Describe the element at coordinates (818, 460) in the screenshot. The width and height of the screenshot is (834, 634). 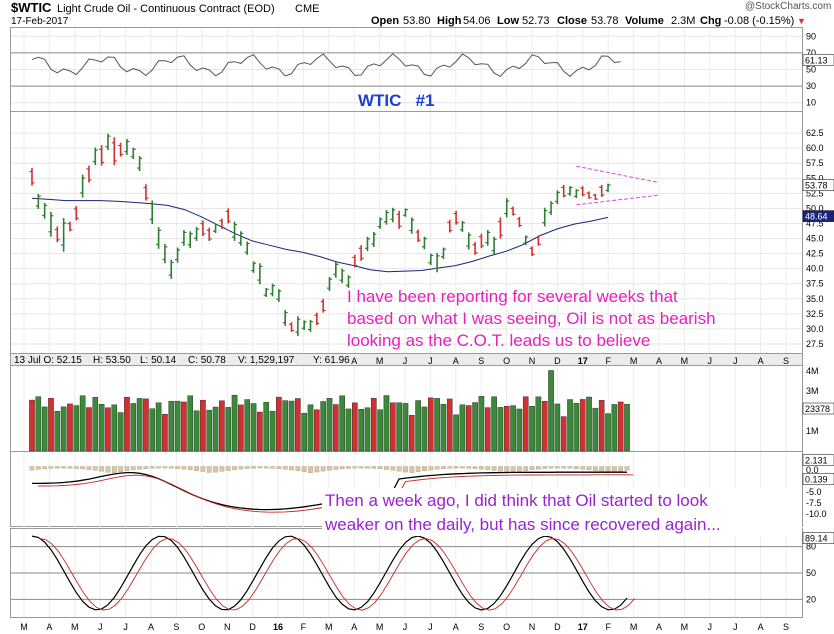
I see `macd-badge-bg` at that location.